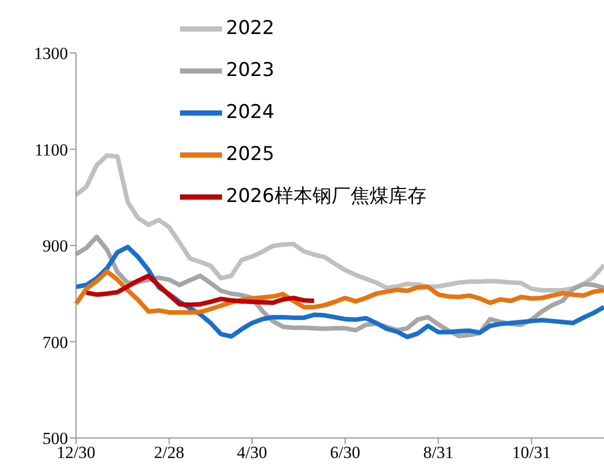 The width and height of the screenshot is (604, 472). What do you see at coordinates (76, 452) in the screenshot?
I see `x-tick-label: 12/30` at bounding box center [76, 452].